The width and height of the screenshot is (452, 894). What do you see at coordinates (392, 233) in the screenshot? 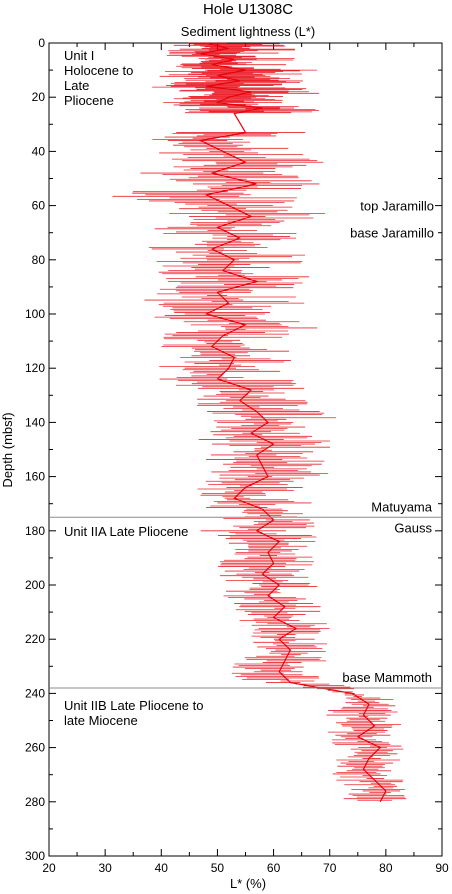
I see `event-annotation: base Jaramillo` at bounding box center [392, 233].